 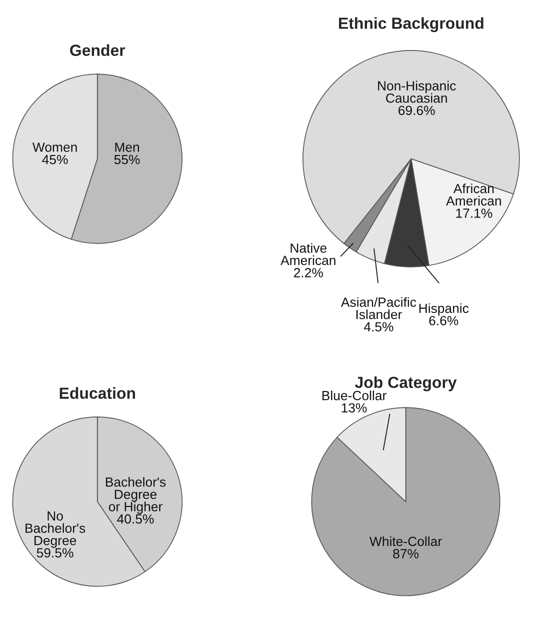 I want to click on chart-title: Gender, so click(x=98, y=50).